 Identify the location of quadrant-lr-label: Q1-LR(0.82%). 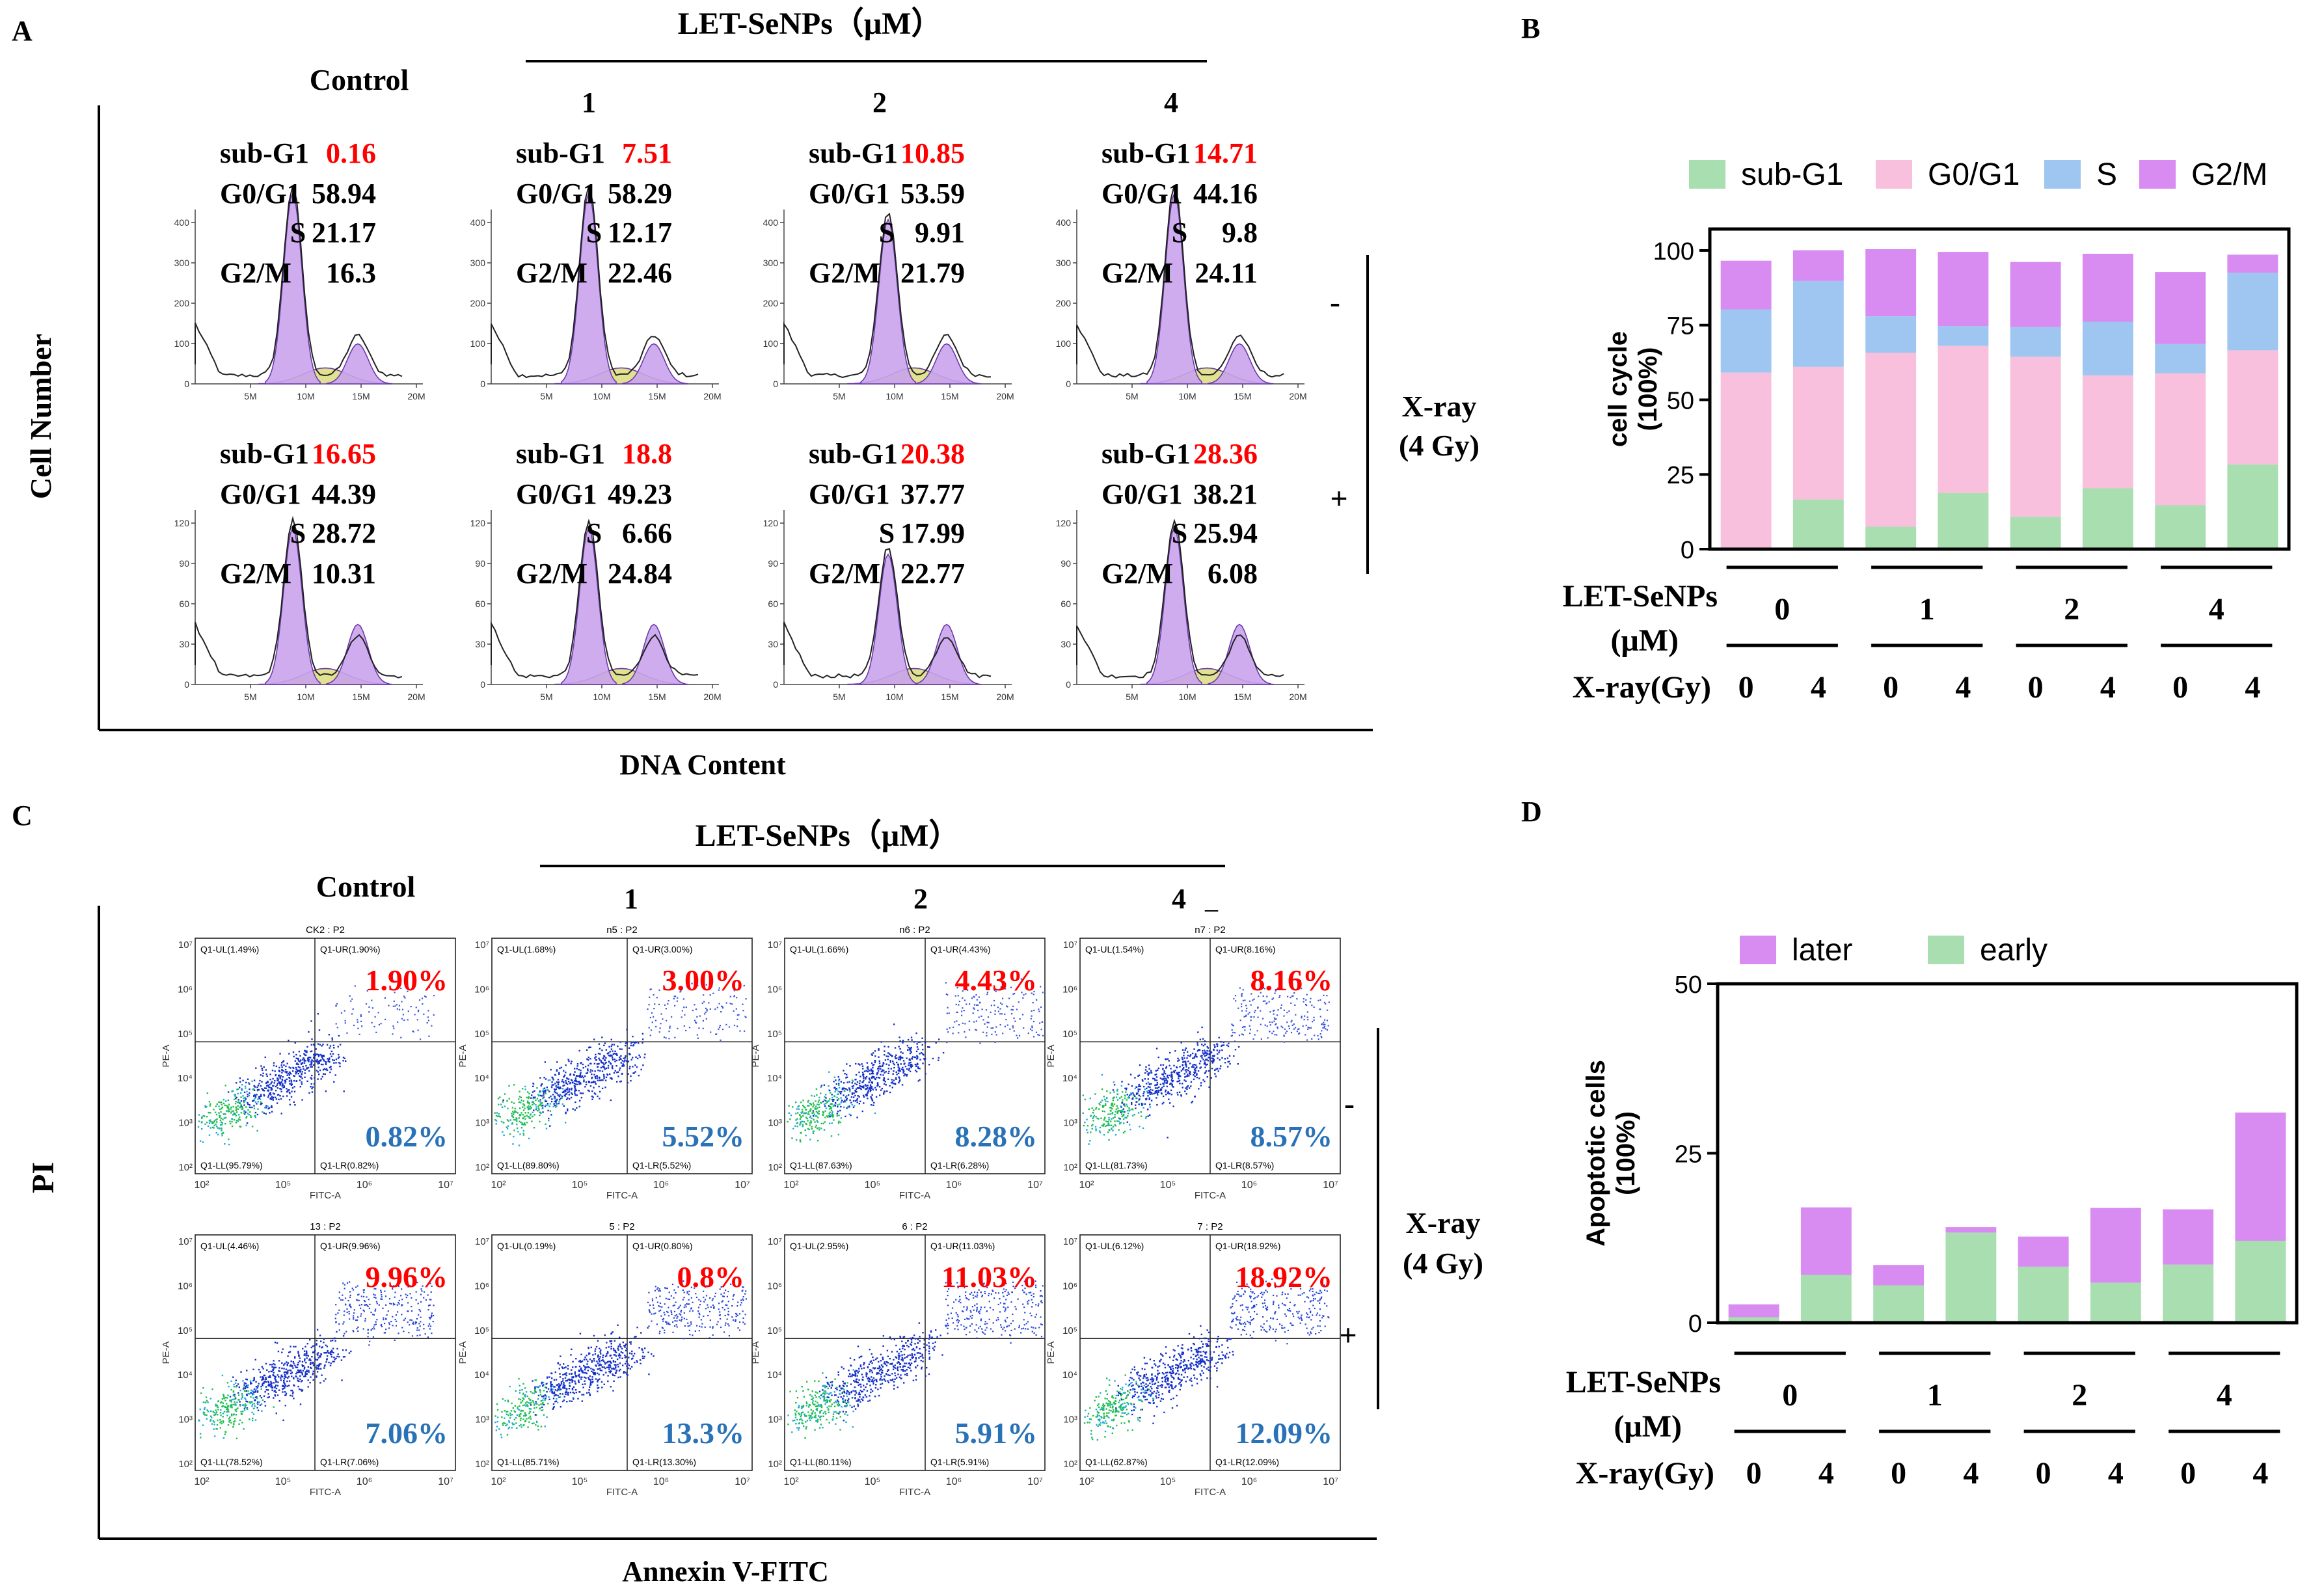
(349, 1165).